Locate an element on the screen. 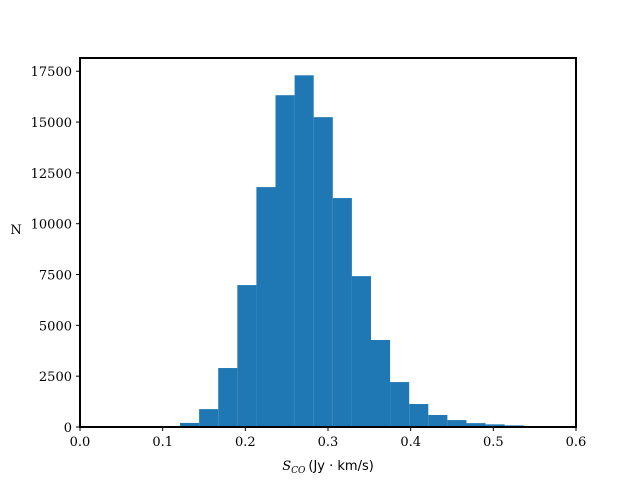 The width and height of the screenshot is (640, 480). y-tick-label: 12500 is located at coordinates (51, 174).